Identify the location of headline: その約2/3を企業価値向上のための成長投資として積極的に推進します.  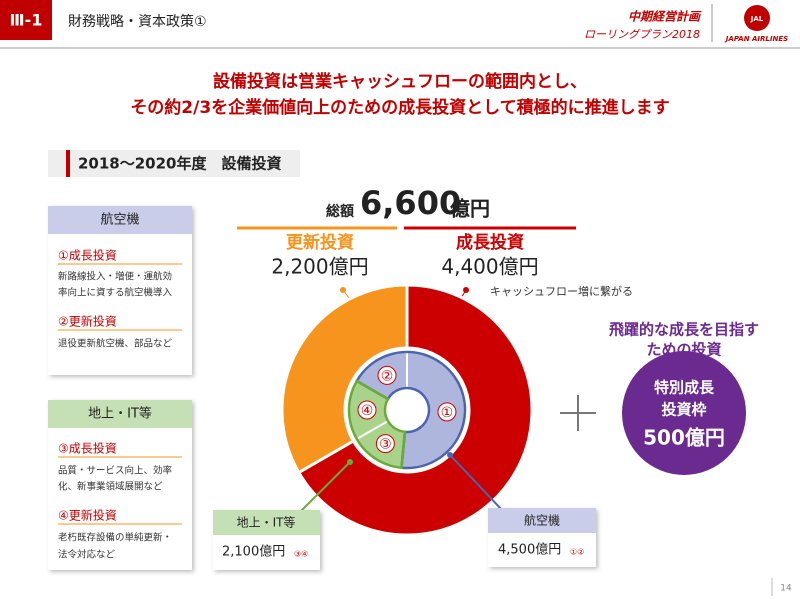
(399, 107).